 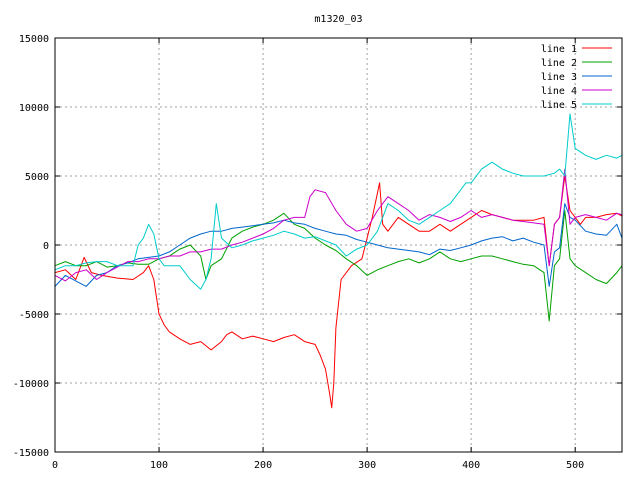 I want to click on chart-title: m1320_03, so click(x=338, y=19).